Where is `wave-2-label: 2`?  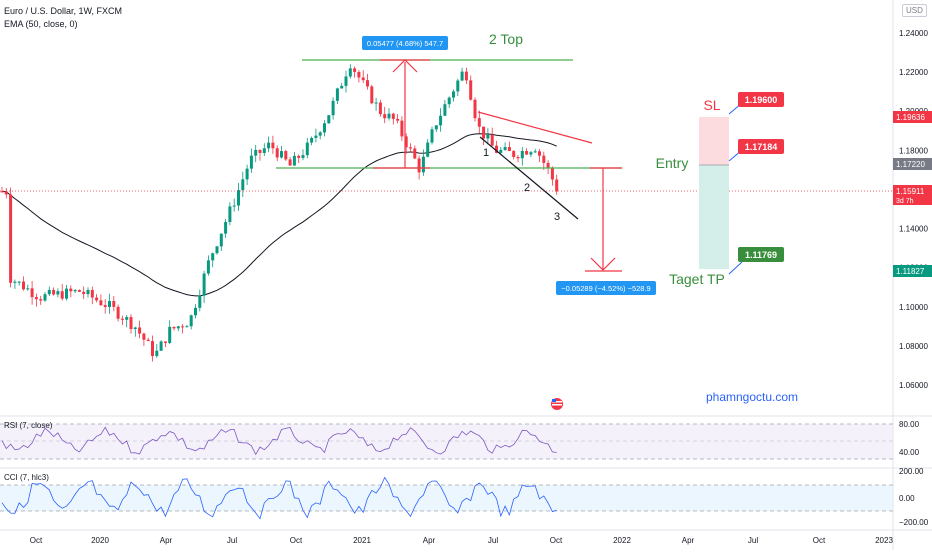 wave-2-label: 2 is located at coordinates (527, 188).